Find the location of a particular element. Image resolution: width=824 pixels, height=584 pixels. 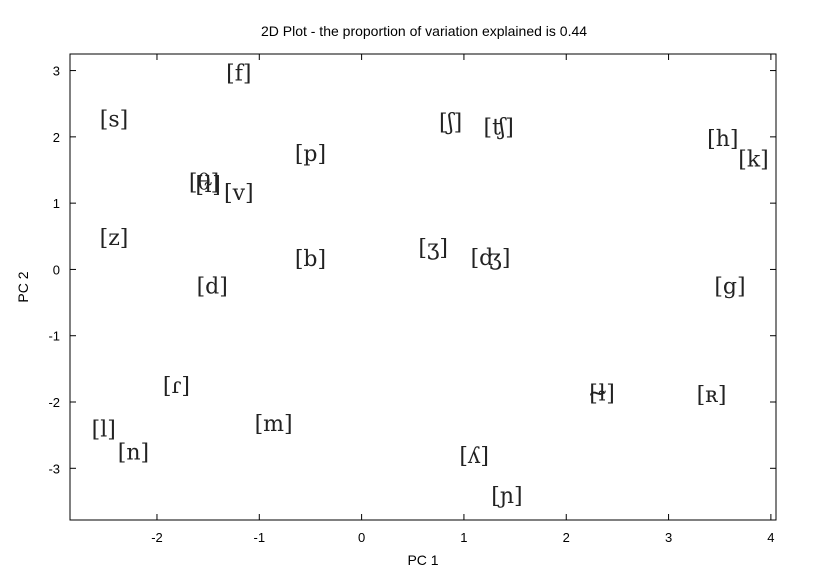

x-tick-label: -2 is located at coordinates (157, 537).